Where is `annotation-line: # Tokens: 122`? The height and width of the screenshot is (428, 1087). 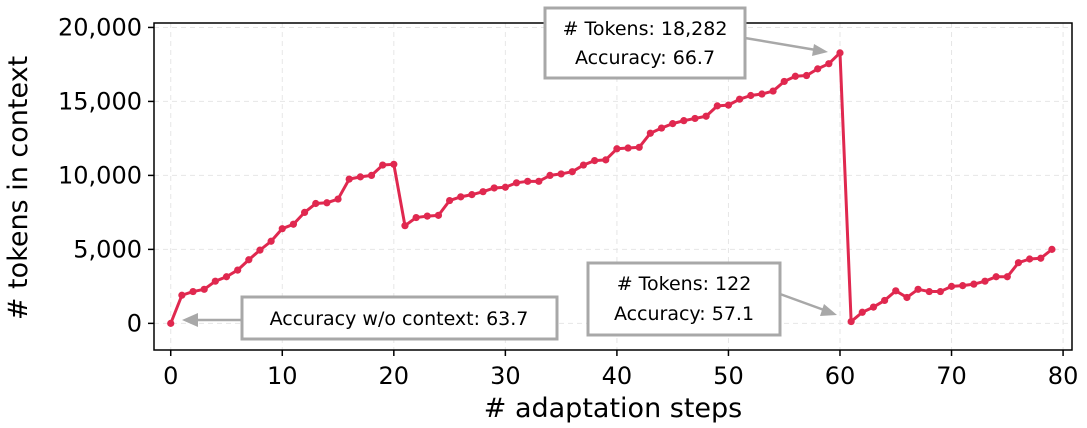
annotation-line: # Tokens: 122 is located at coordinates (684, 284).